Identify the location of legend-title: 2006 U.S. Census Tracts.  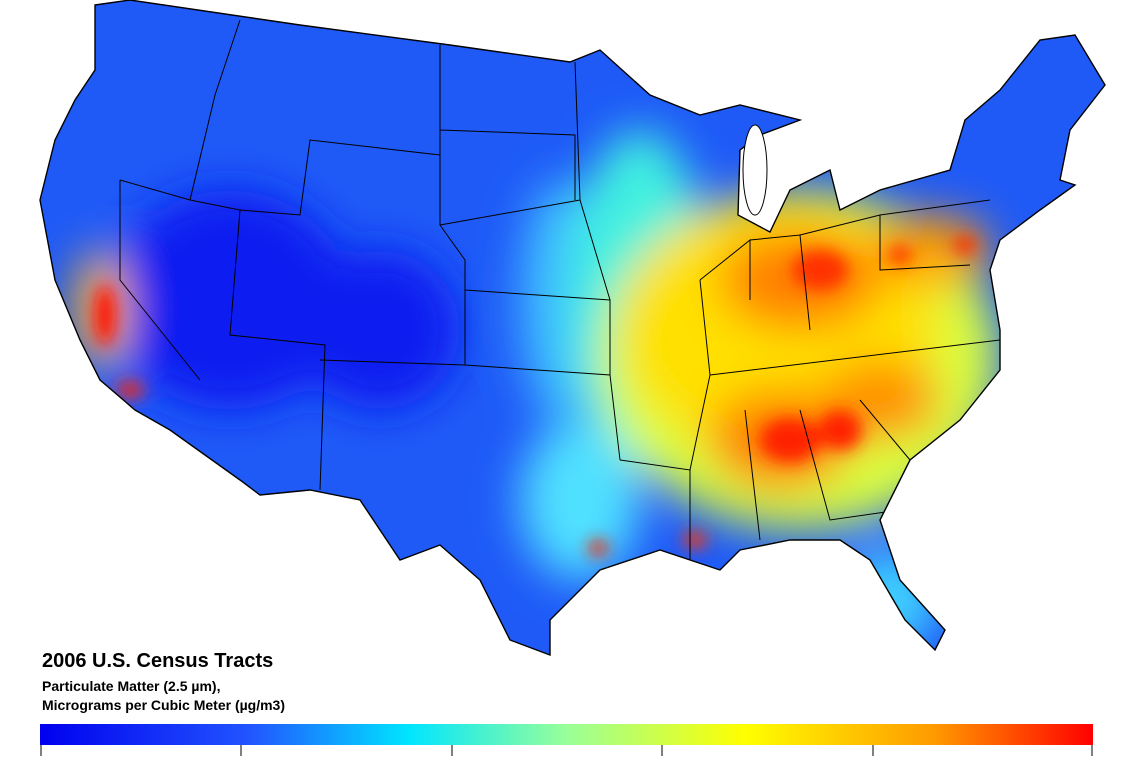
(157, 661).